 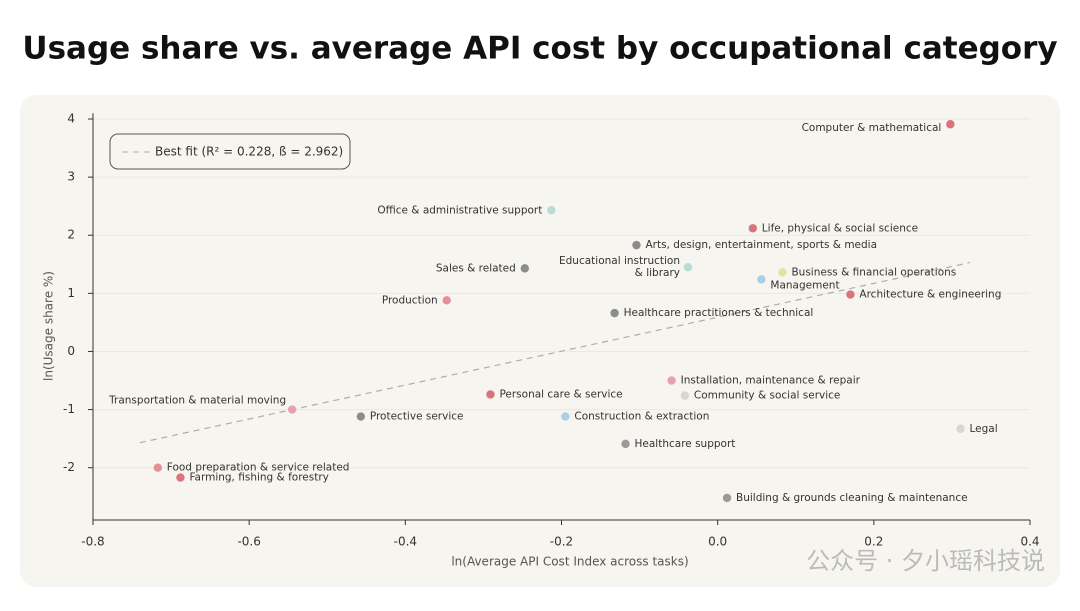 What do you see at coordinates (619, 261) in the screenshot?
I see `point-label: Educational instruction` at bounding box center [619, 261].